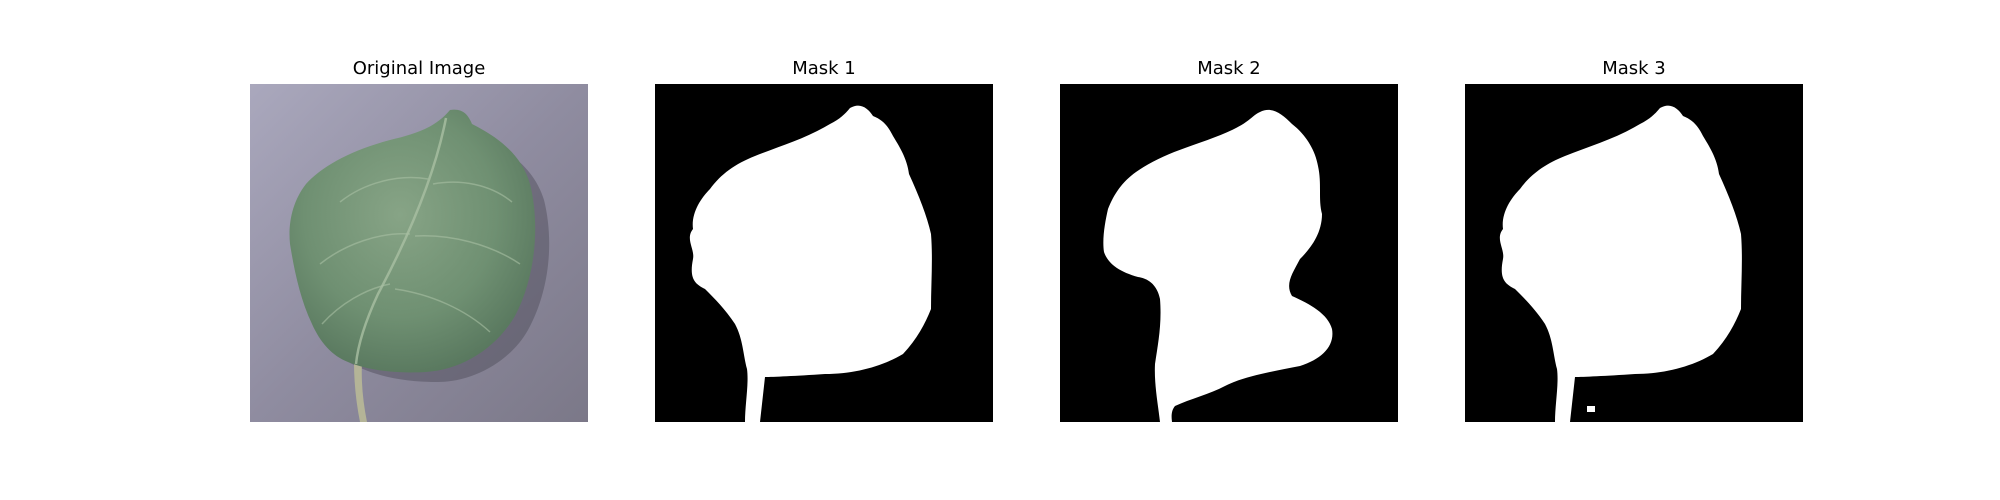  What do you see at coordinates (419, 69) in the screenshot?
I see `panel-title-original-image: Original Image` at bounding box center [419, 69].